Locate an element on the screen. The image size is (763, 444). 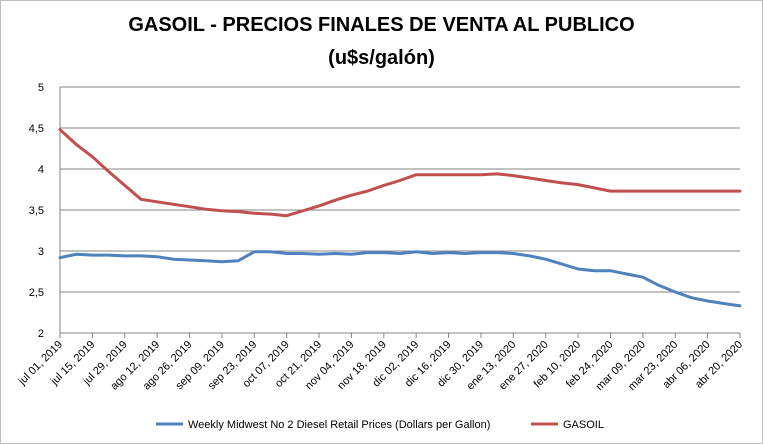
y-tick-label: 3 is located at coordinates (41, 252).